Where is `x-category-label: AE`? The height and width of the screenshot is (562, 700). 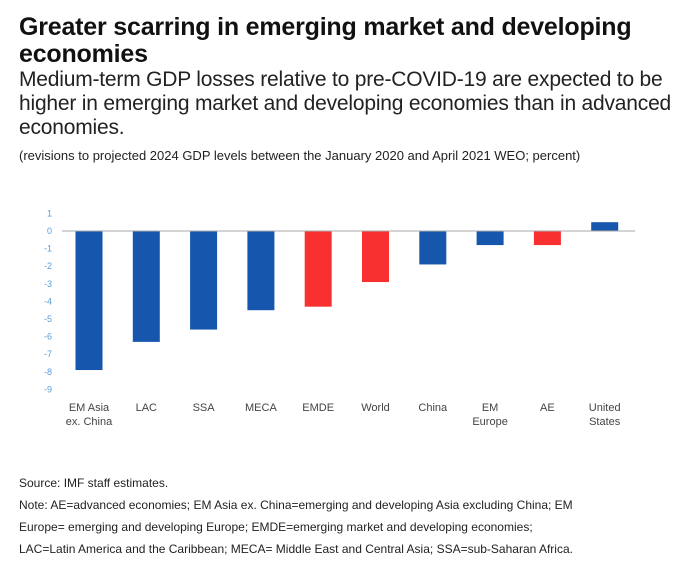
x-category-label: AE is located at coordinates (547, 408).